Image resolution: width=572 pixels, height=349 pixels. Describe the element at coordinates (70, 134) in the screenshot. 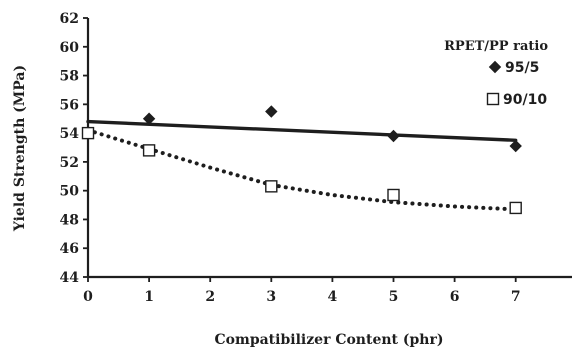

I see `y-tick-label: 54` at that location.